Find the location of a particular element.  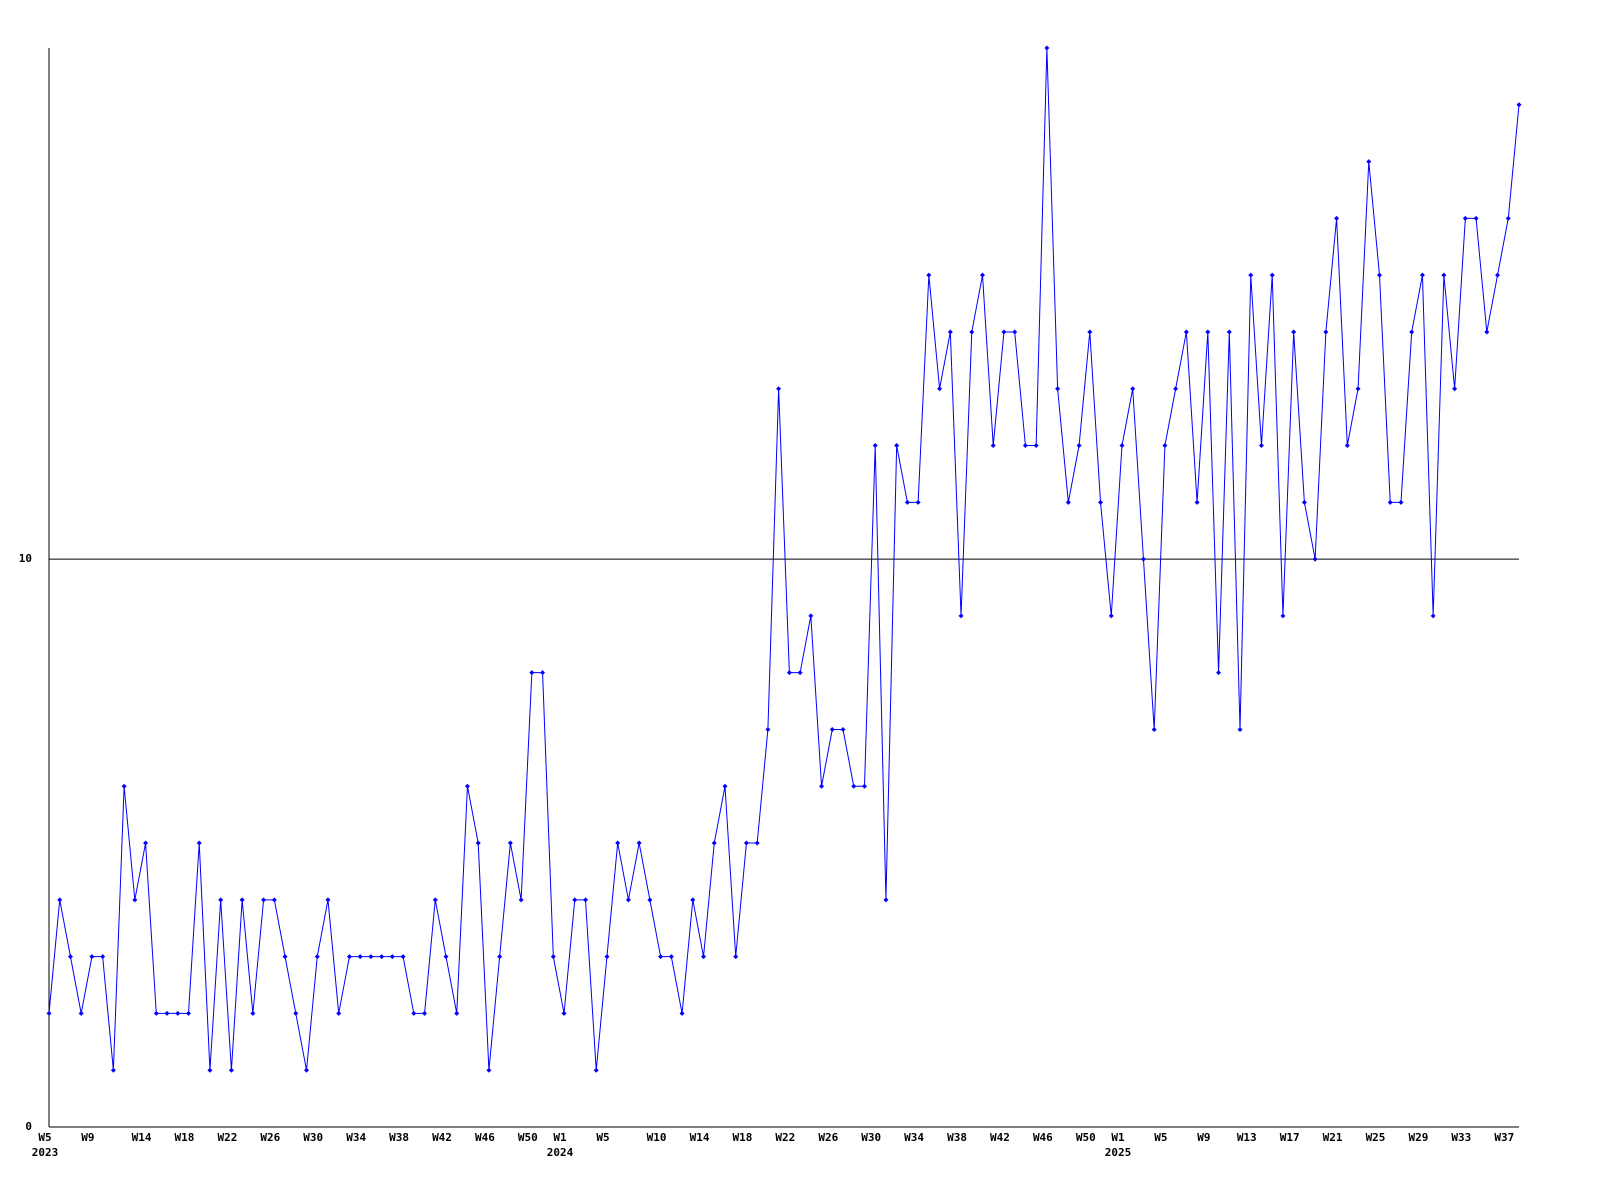

x-tick-label: W18 is located at coordinates (743, 1137).